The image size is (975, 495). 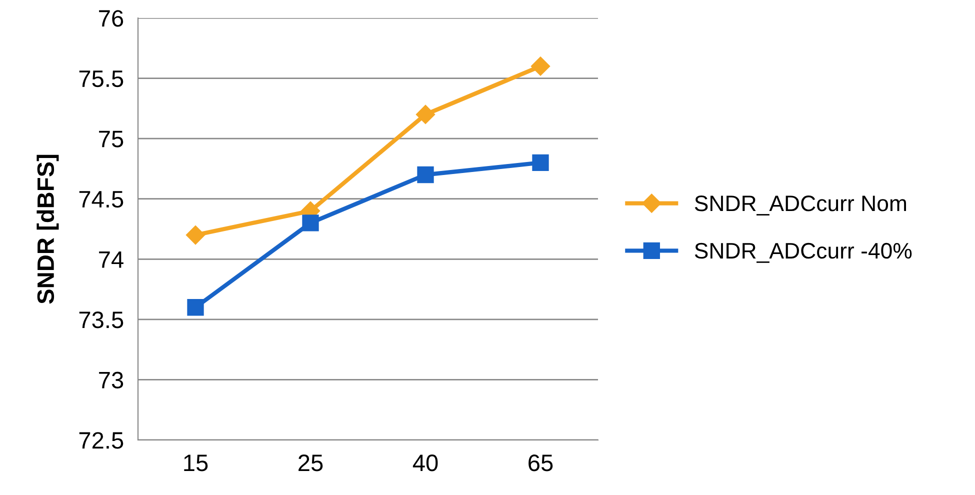 What do you see at coordinates (111, 259) in the screenshot?
I see `y-tick-label: 74` at bounding box center [111, 259].